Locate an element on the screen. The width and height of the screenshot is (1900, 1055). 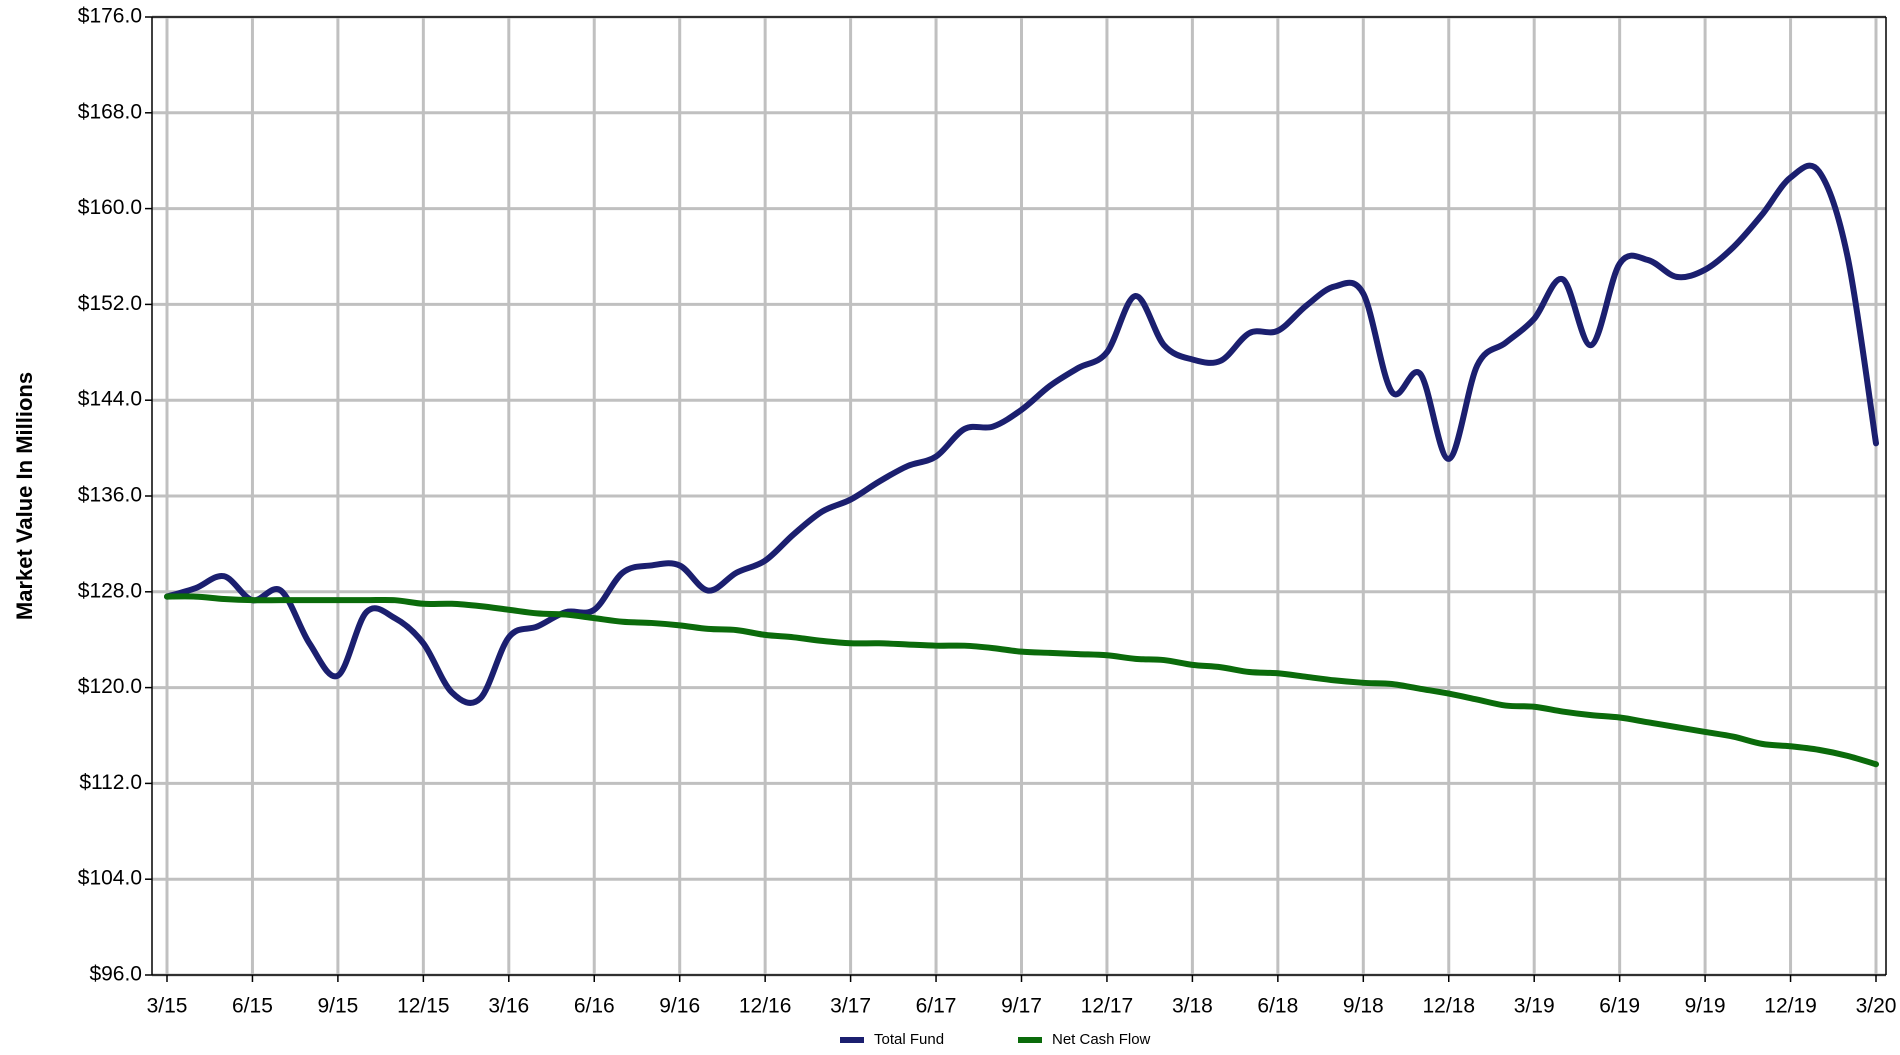
x-tick-label: 6/15 is located at coordinates (252, 1006).